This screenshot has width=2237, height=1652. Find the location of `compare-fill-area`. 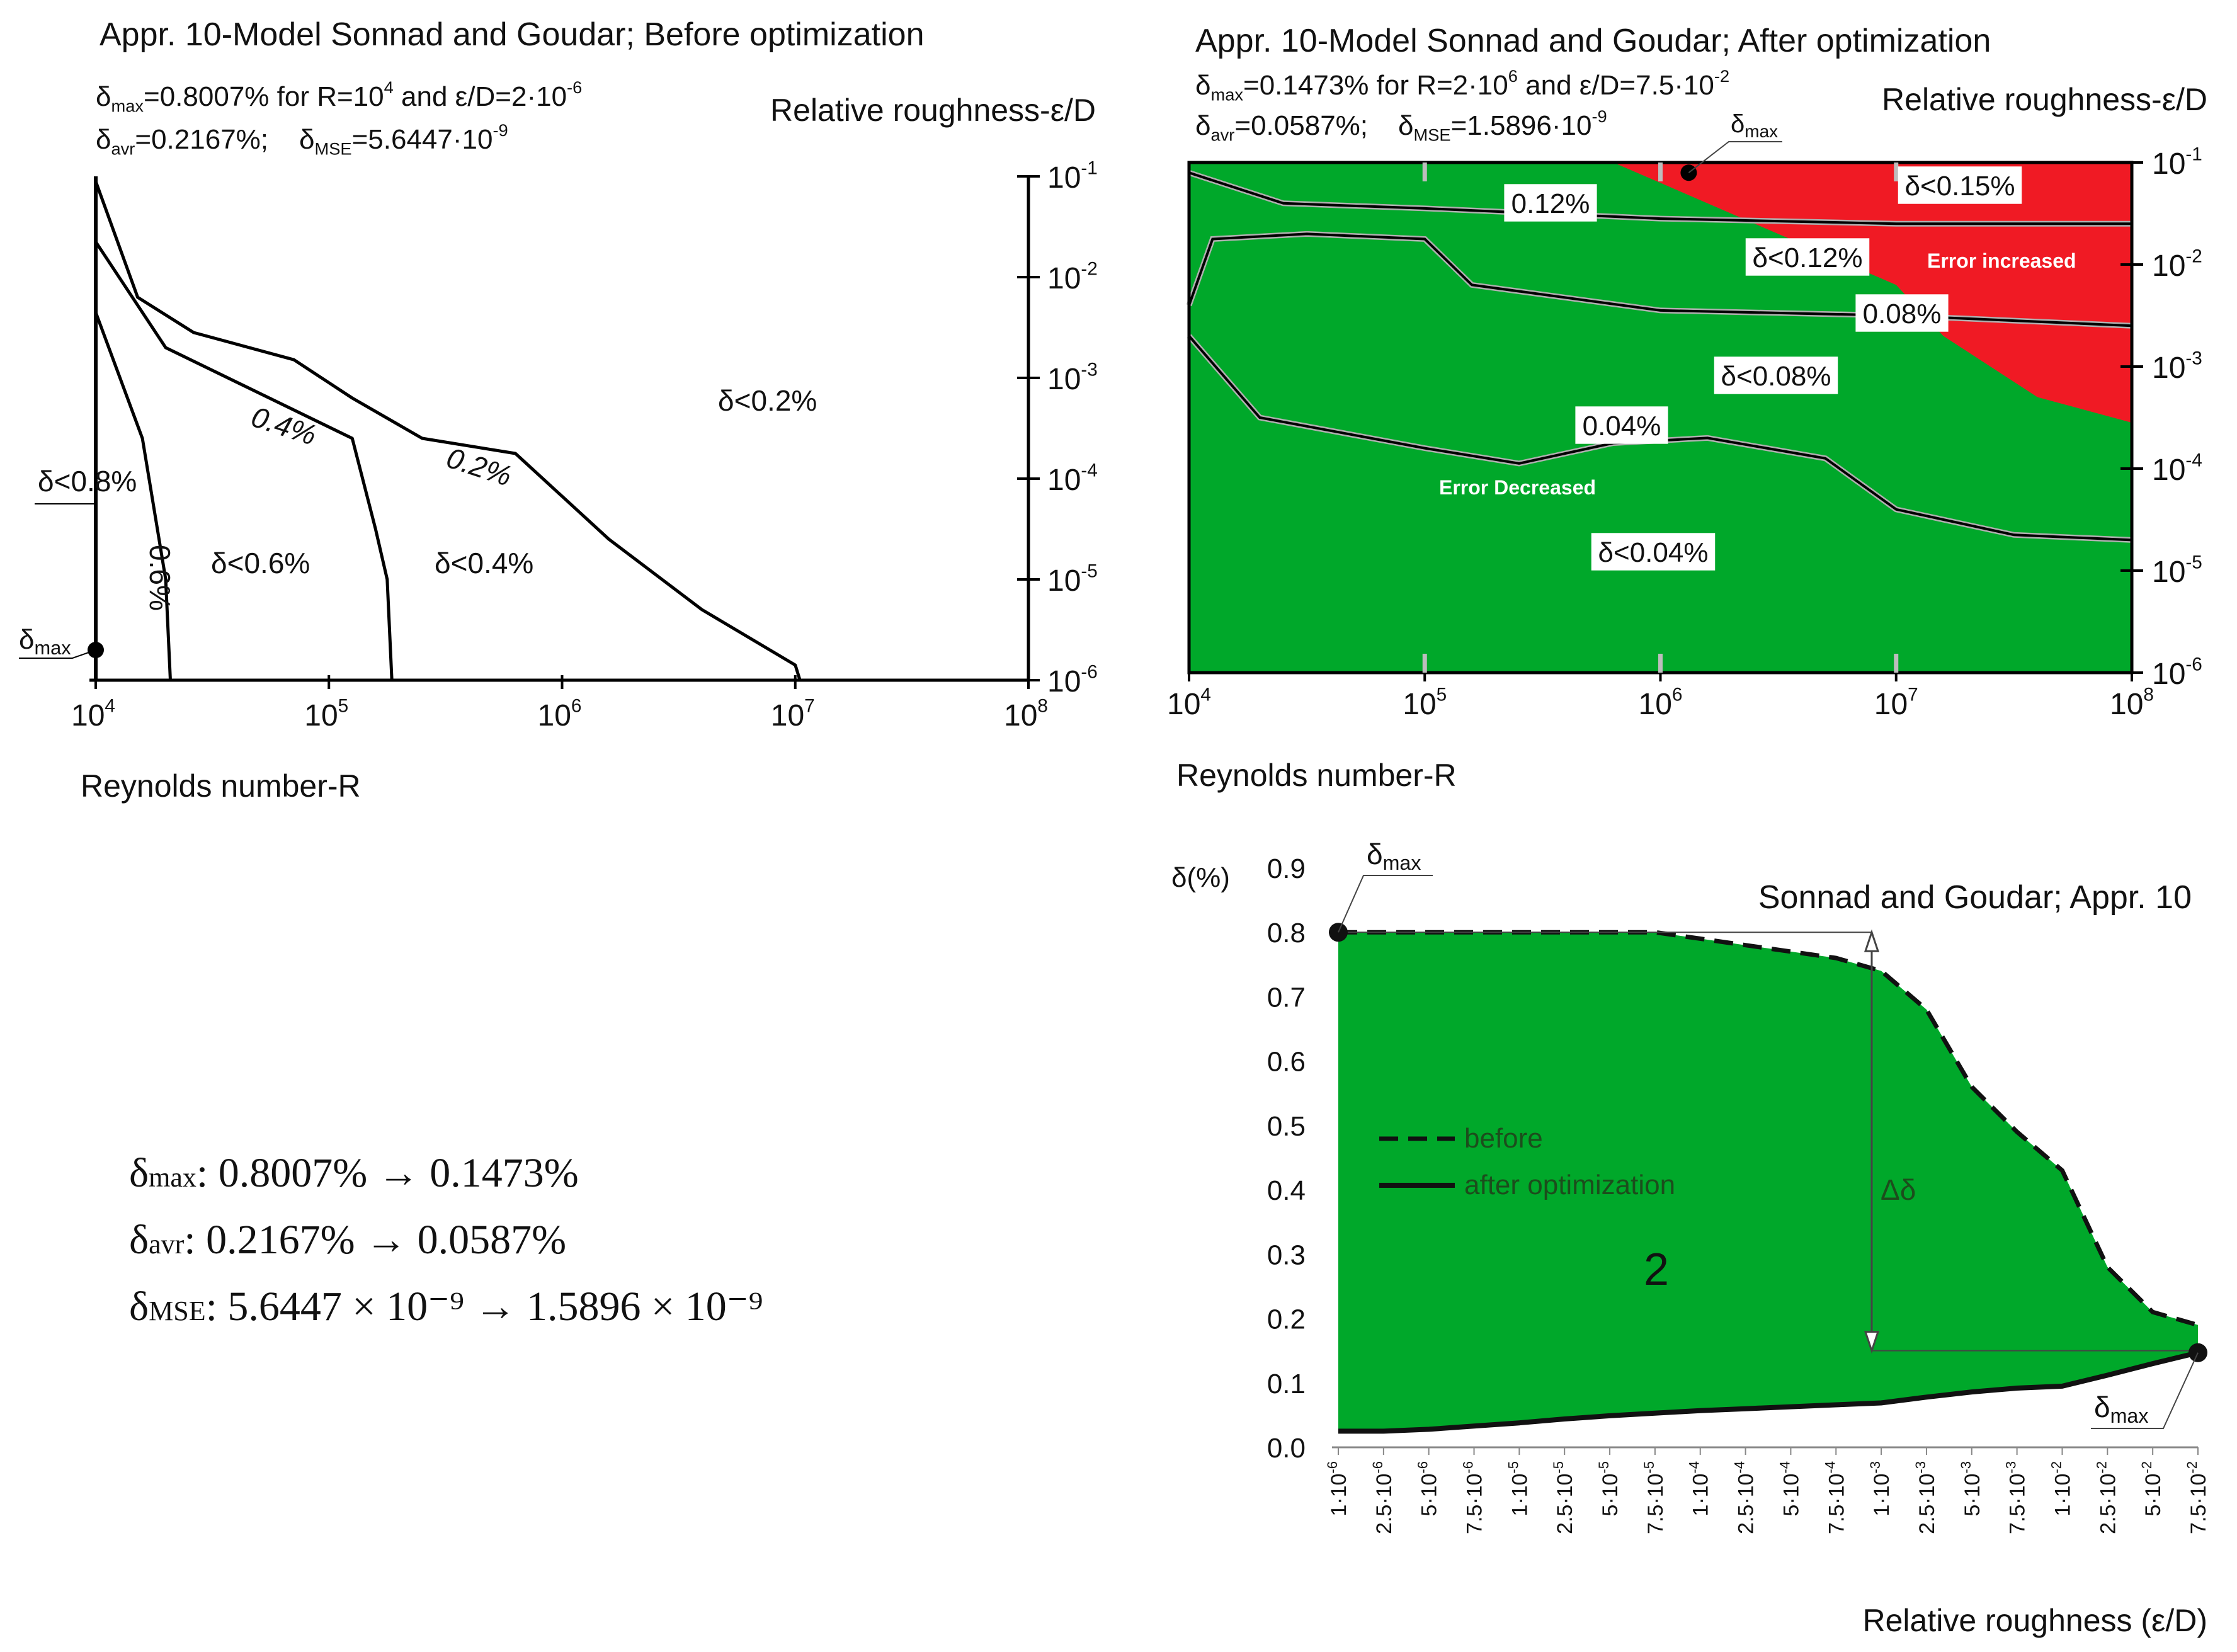

compare-fill-area is located at coordinates (1768, 1182).